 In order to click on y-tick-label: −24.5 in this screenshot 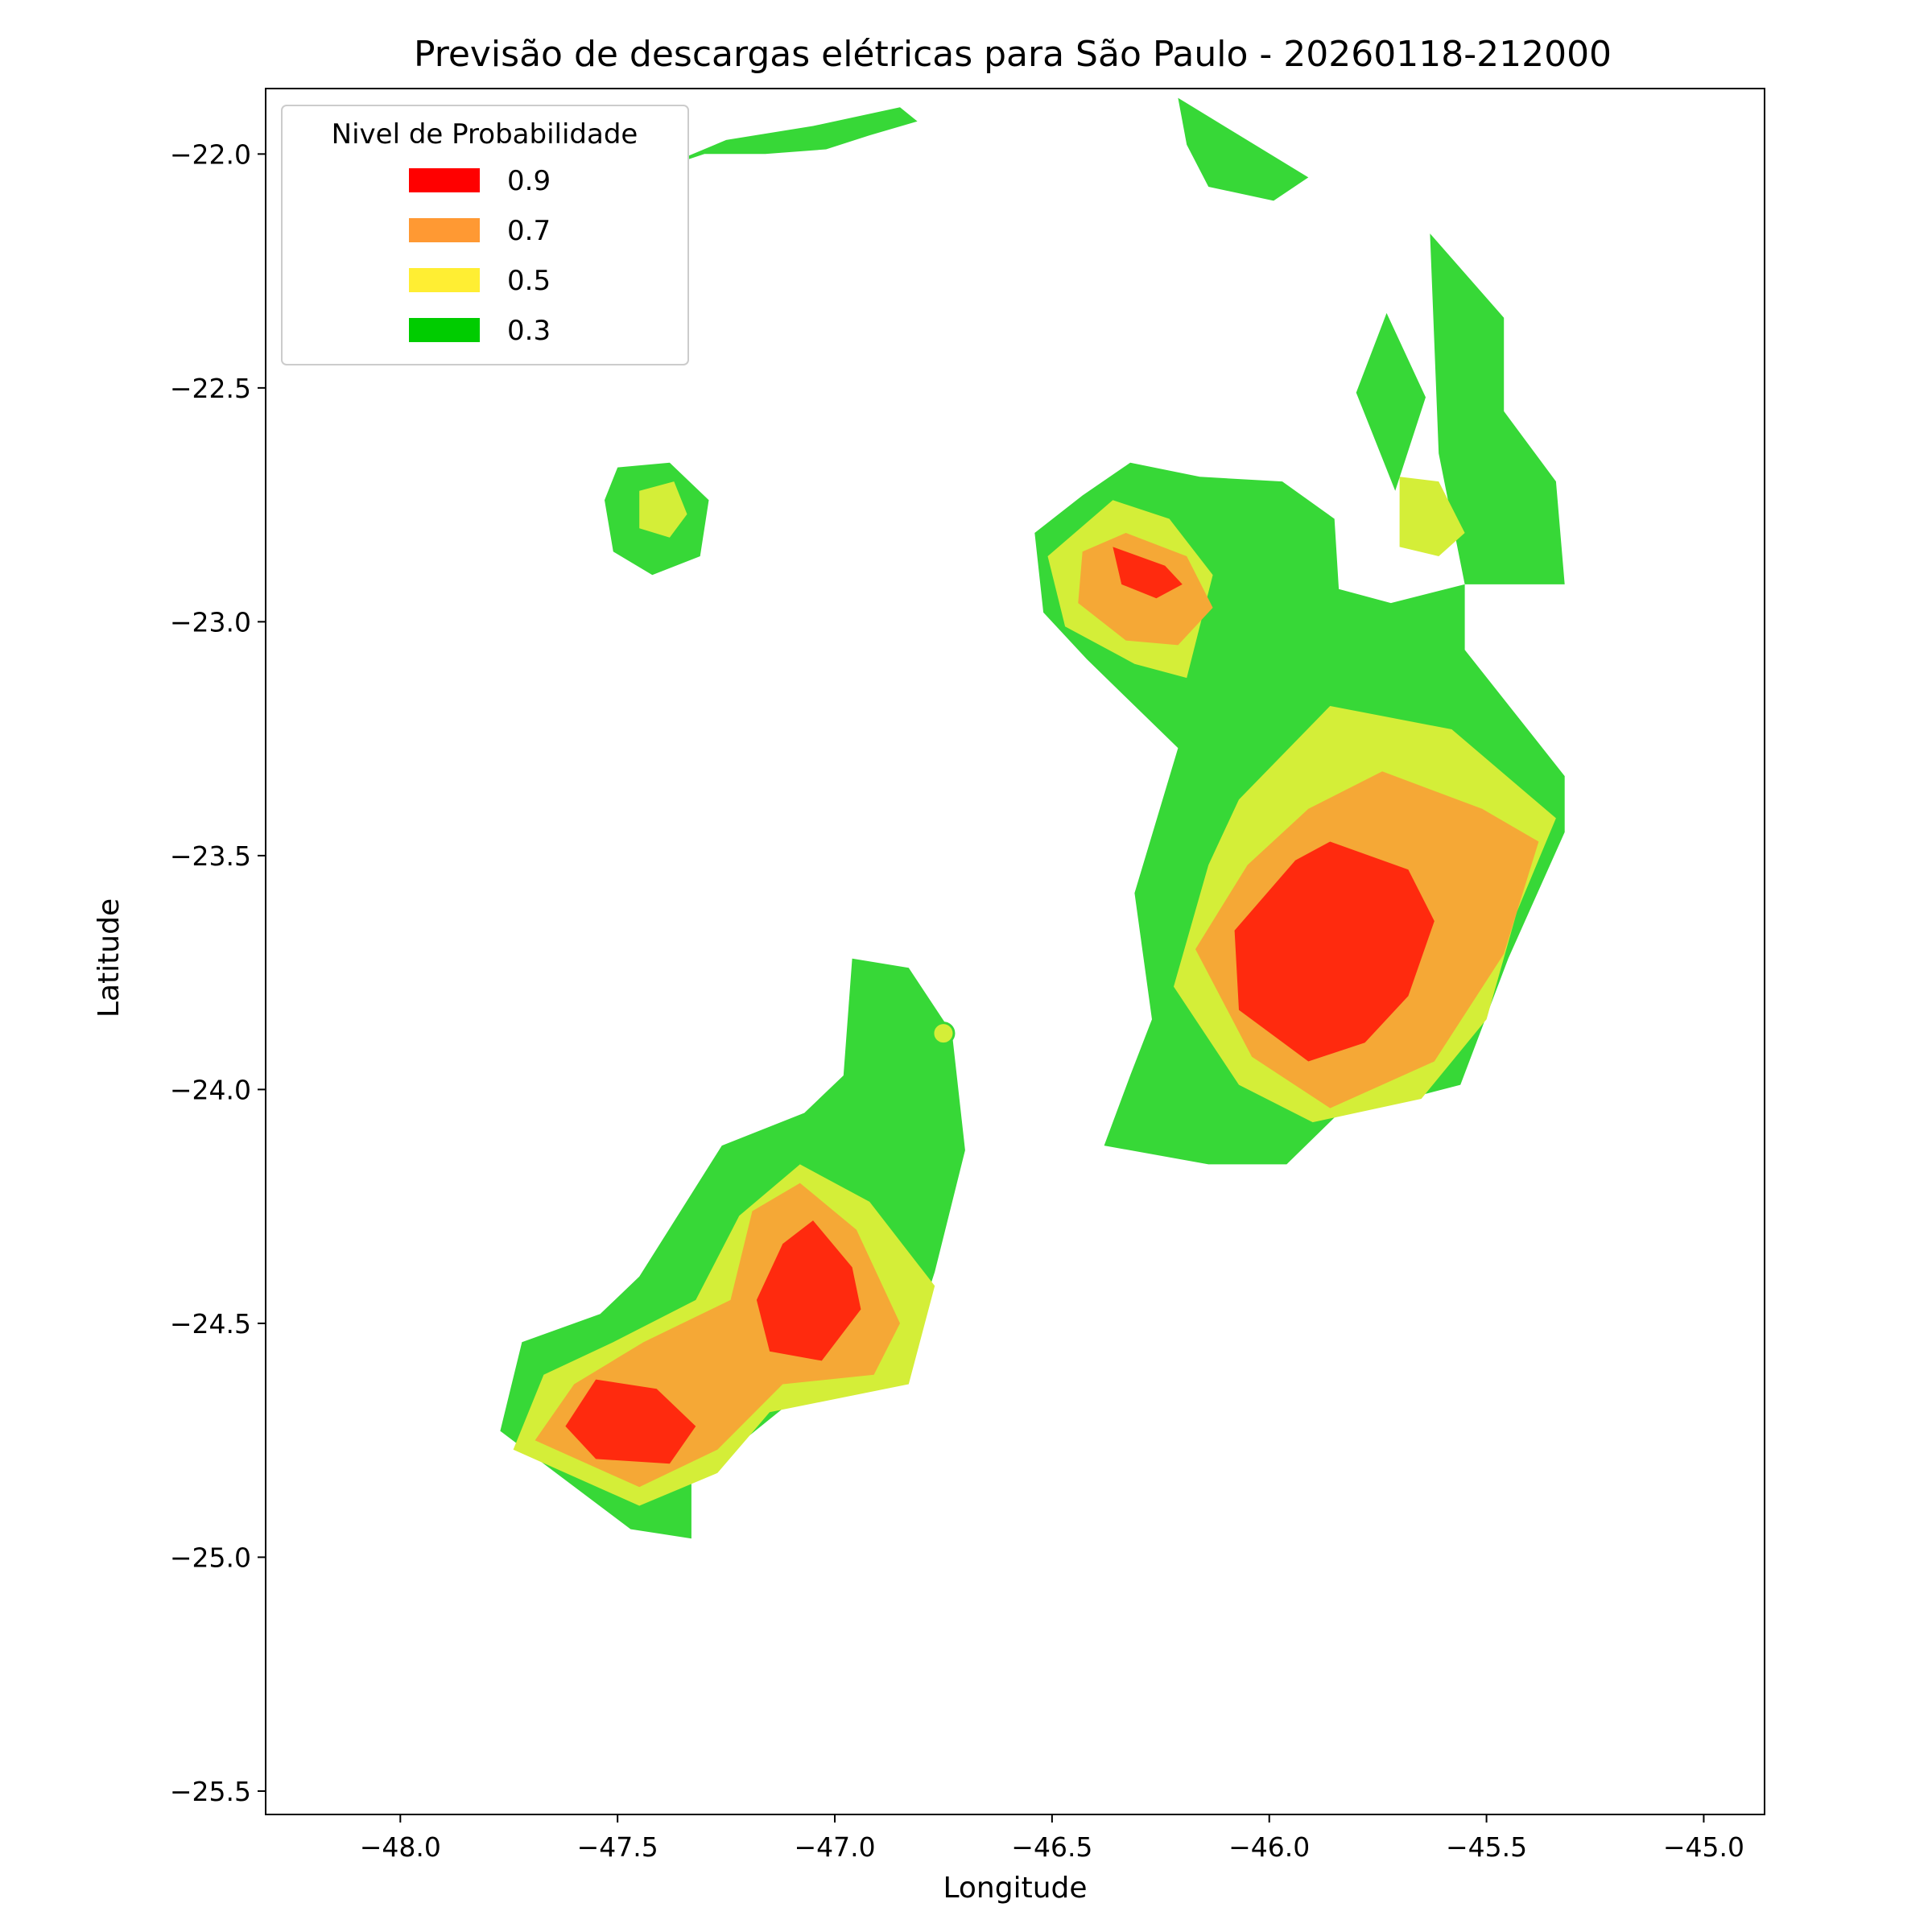, I will do `click(211, 1324)`.